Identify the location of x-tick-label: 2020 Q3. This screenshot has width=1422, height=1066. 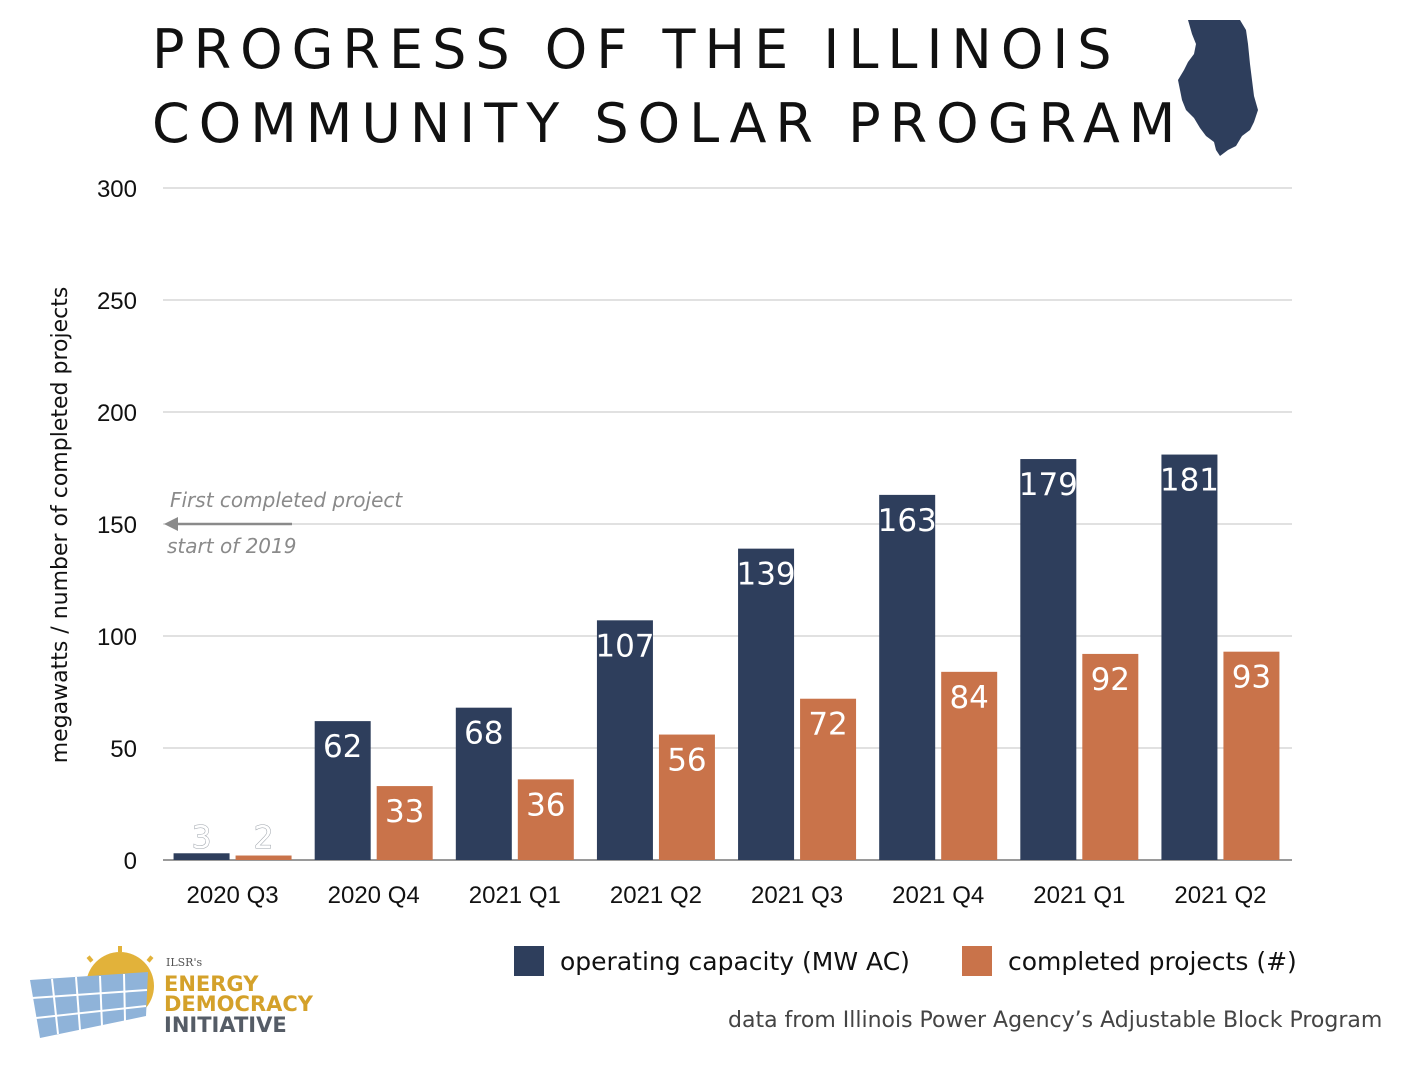
(233, 895).